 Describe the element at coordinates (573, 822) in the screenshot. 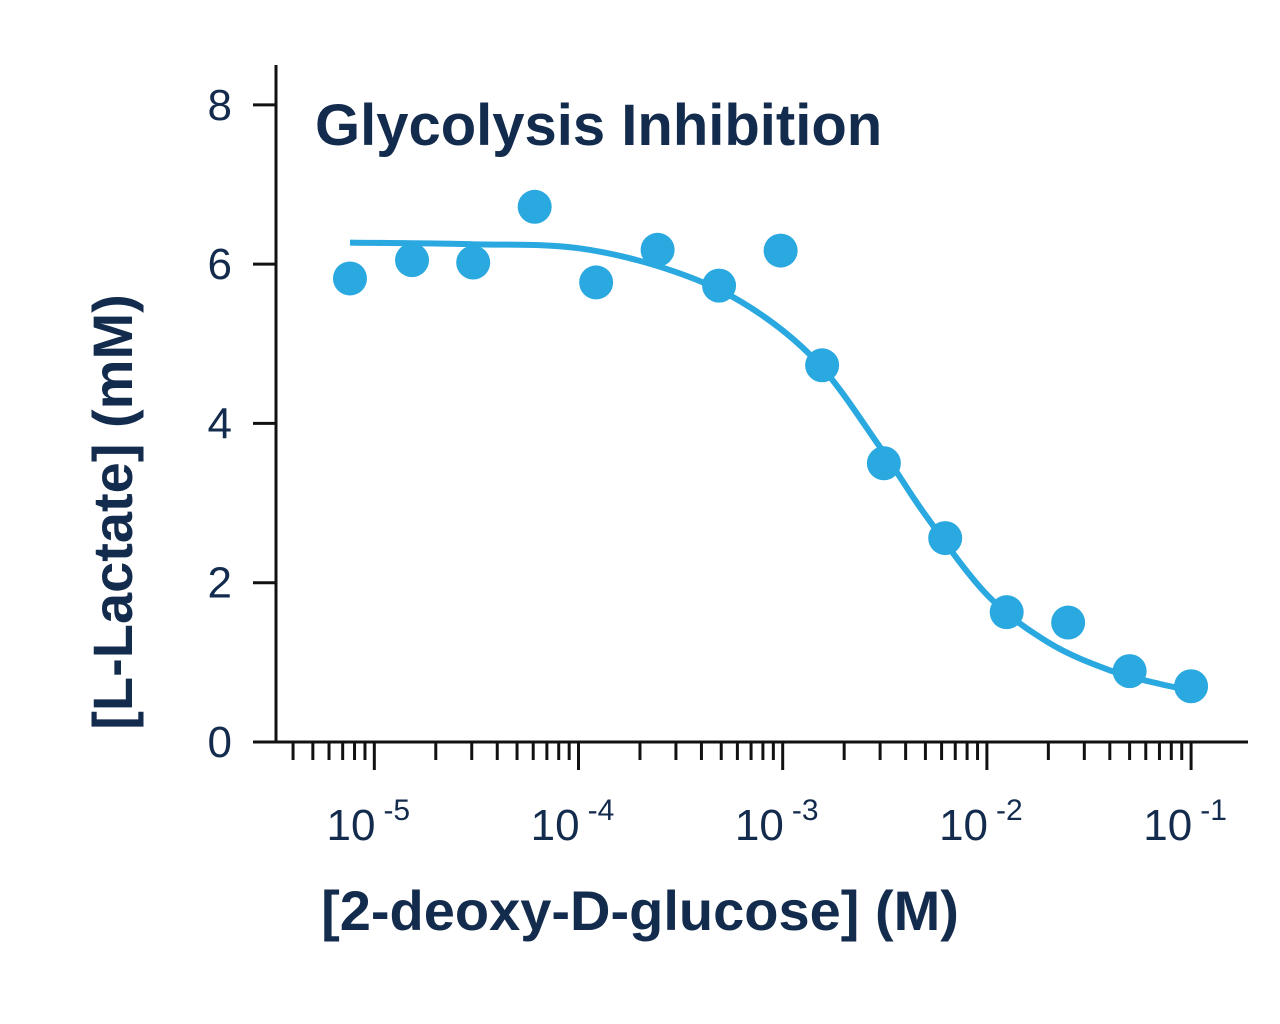

I see `x-tick-label: 10 -4` at that location.